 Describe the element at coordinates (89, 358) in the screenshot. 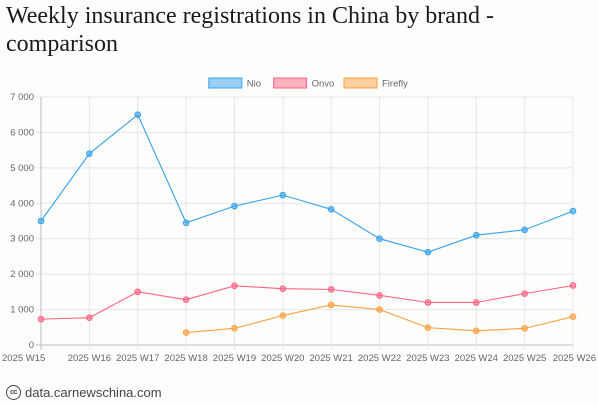

I see `x-tick-label: 2025 W16` at that location.